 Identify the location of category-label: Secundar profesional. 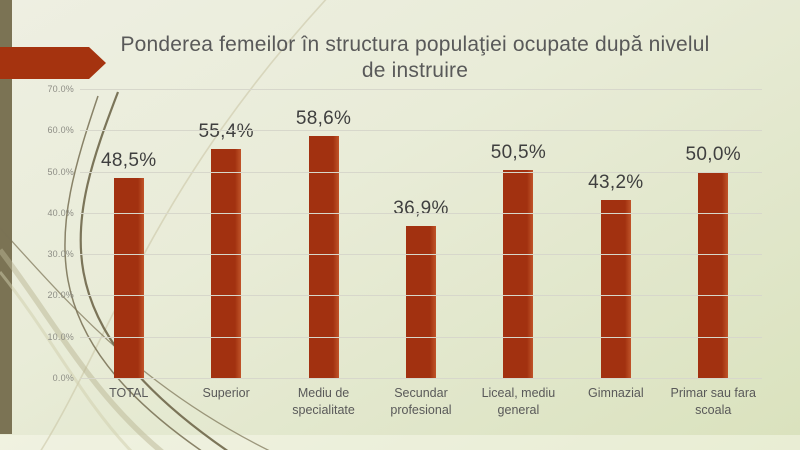
(421, 401).